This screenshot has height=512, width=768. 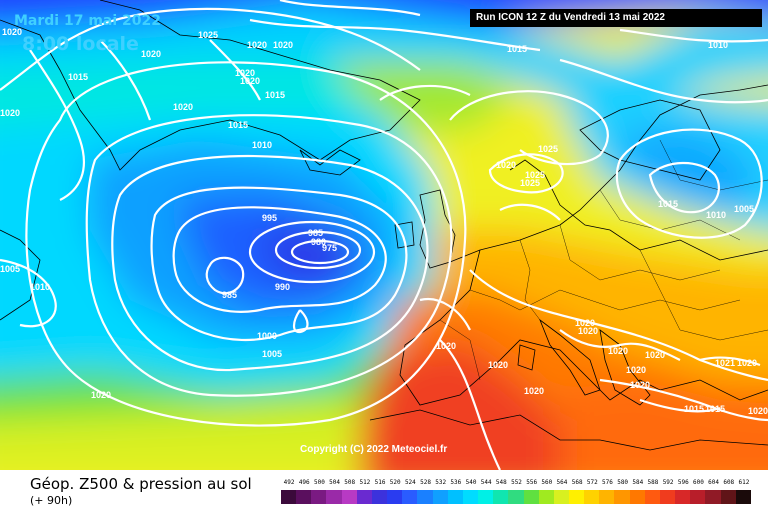 I want to click on scale-tick-label: 584, so click(x=638, y=482).